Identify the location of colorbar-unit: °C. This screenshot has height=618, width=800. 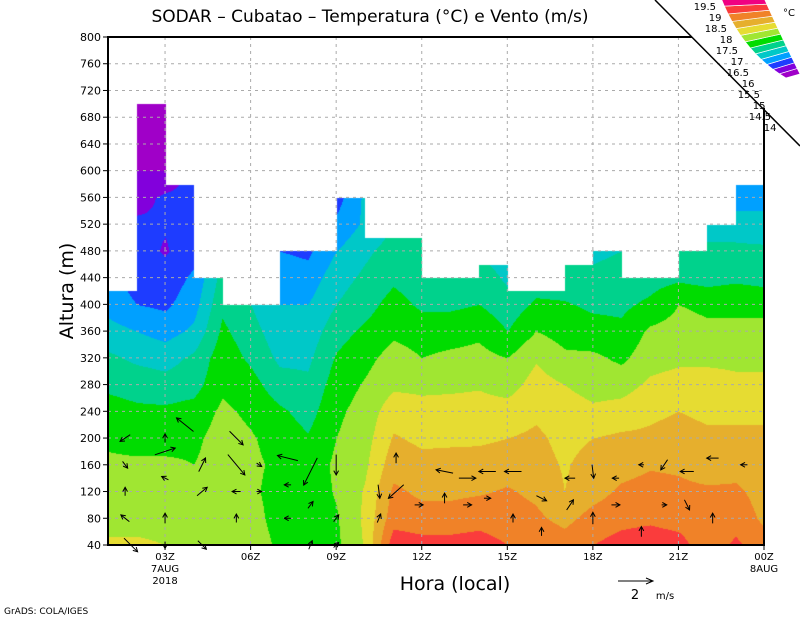
(789, 13).